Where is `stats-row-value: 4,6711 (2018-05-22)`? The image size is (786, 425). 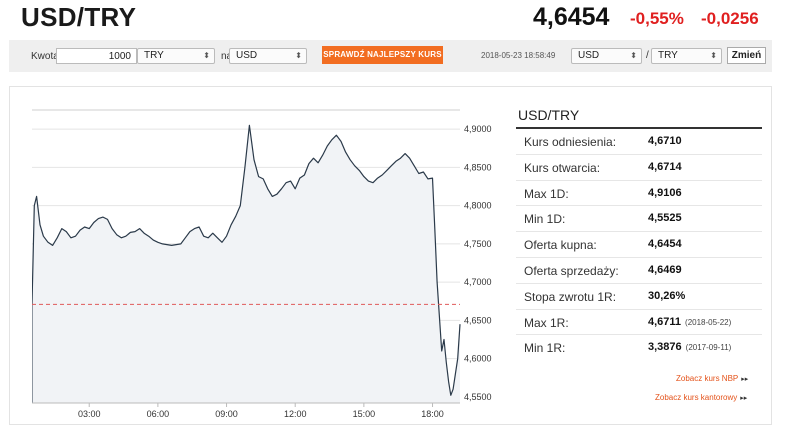 stats-row-value: 4,6711 (2018-05-22) is located at coordinates (689, 322).